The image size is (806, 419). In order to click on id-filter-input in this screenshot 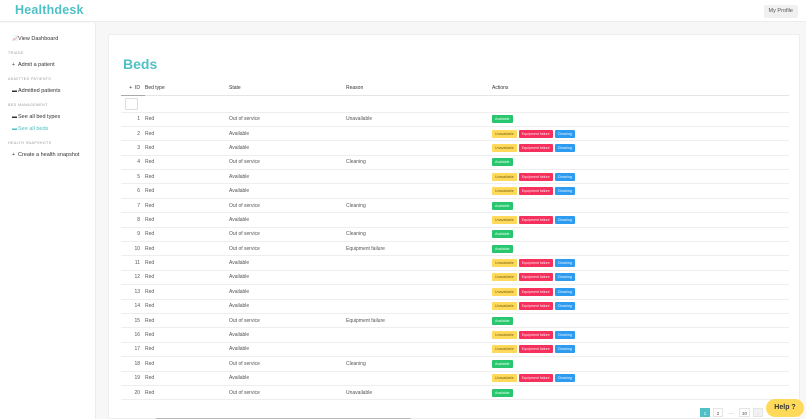, I will do `click(131, 103)`.